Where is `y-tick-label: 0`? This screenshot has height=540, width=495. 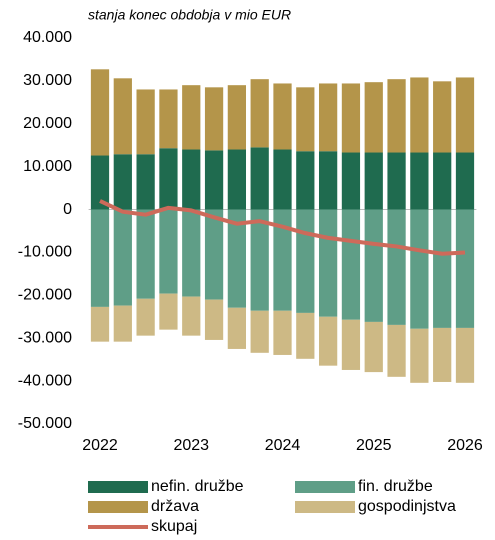
y-tick-label: 0 is located at coordinates (67, 209).